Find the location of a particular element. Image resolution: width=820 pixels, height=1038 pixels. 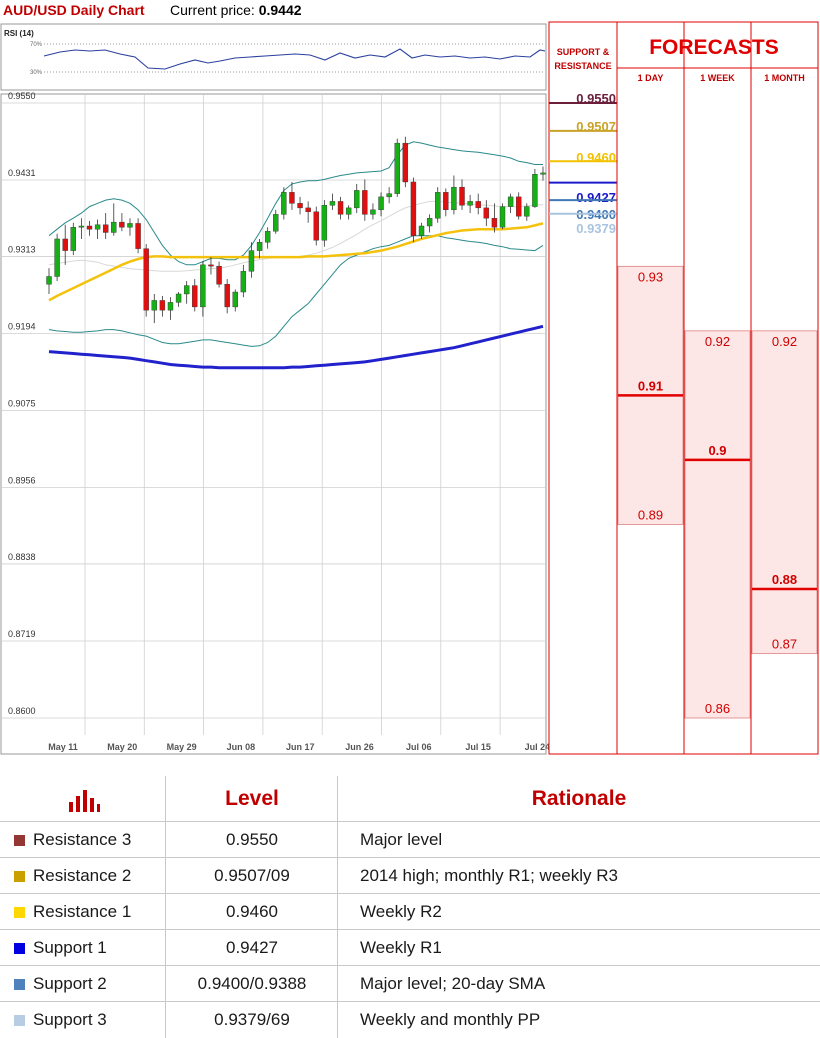

level-rationale-cell: Weekly and monthly PP is located at coordinates (578, 1020).